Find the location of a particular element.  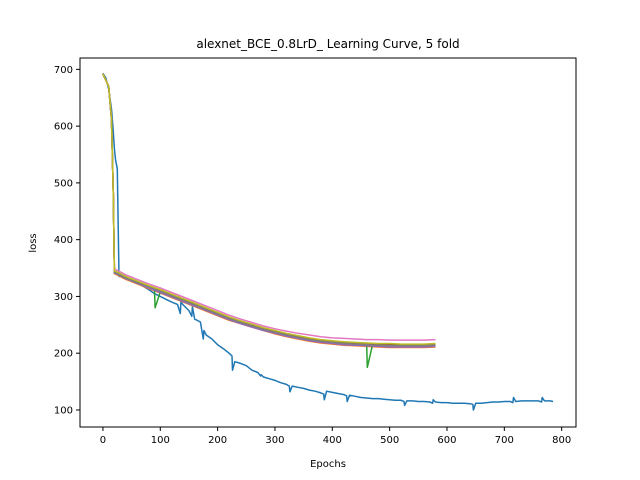

x-tick-label: 100 is located at coordinates (160, 440).